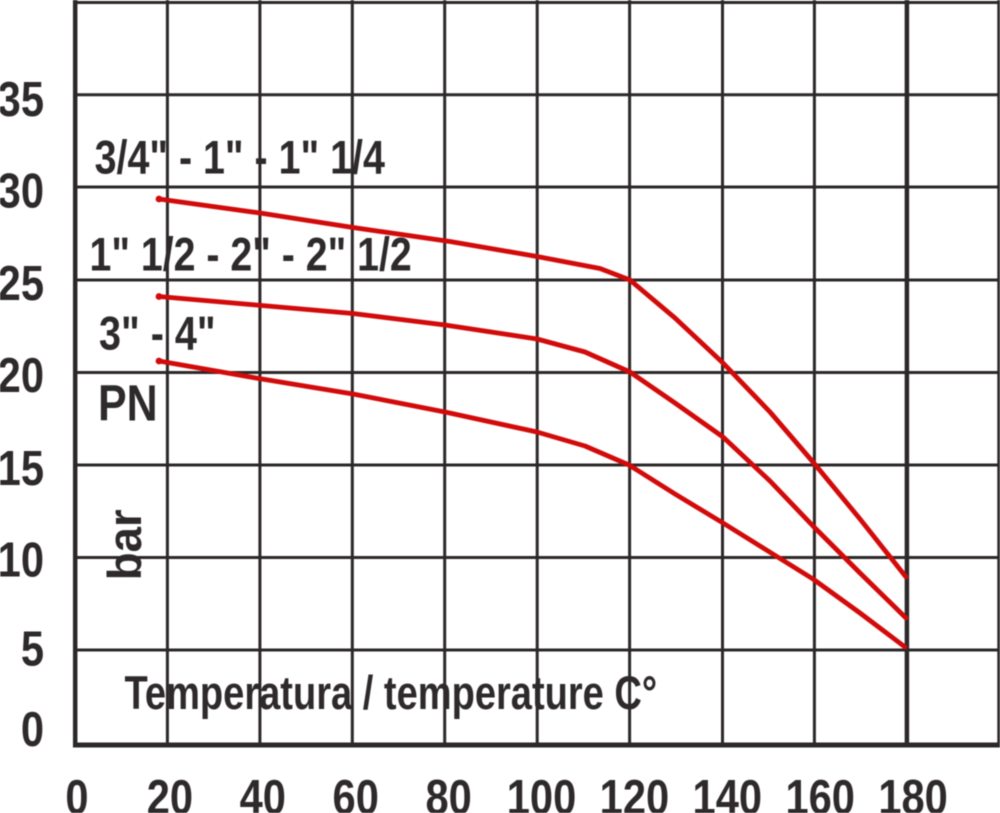 The width and height of the screenshot is (1000, 813). I want to click on svg-text: 35, so click(22, 99).